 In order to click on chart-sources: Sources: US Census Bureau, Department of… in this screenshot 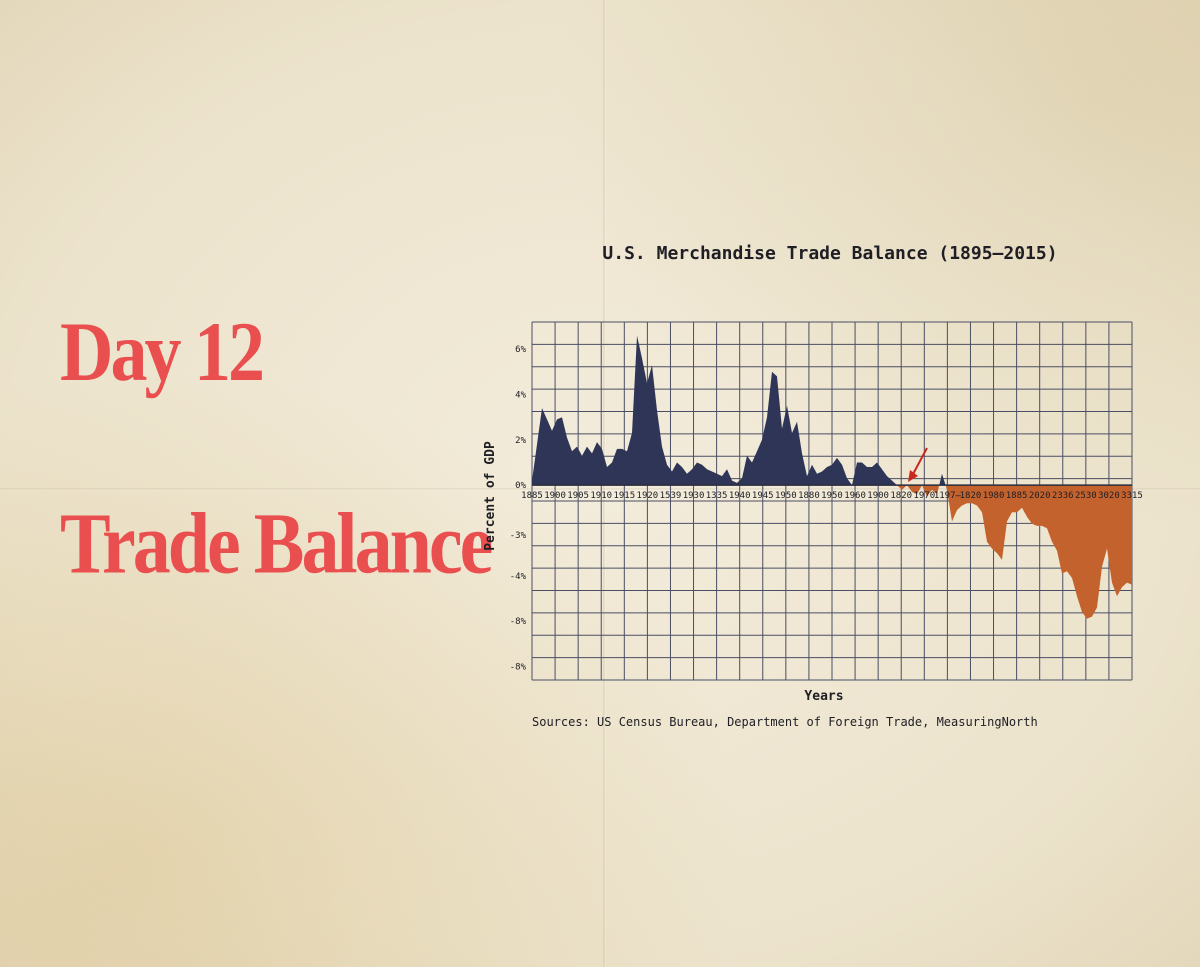, I will do `click(785, 722)`.